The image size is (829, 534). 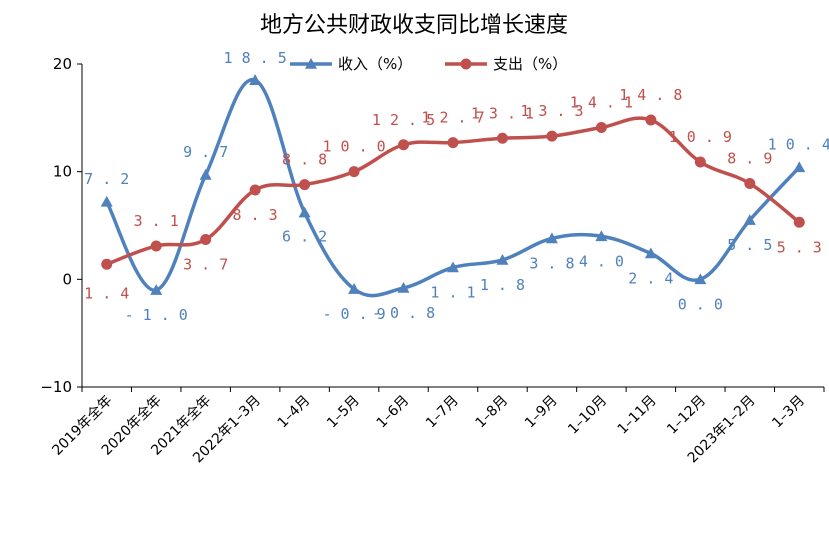 I want to click on expenditure-data-label: 1 0 . 9, so click(x=700, y=137).